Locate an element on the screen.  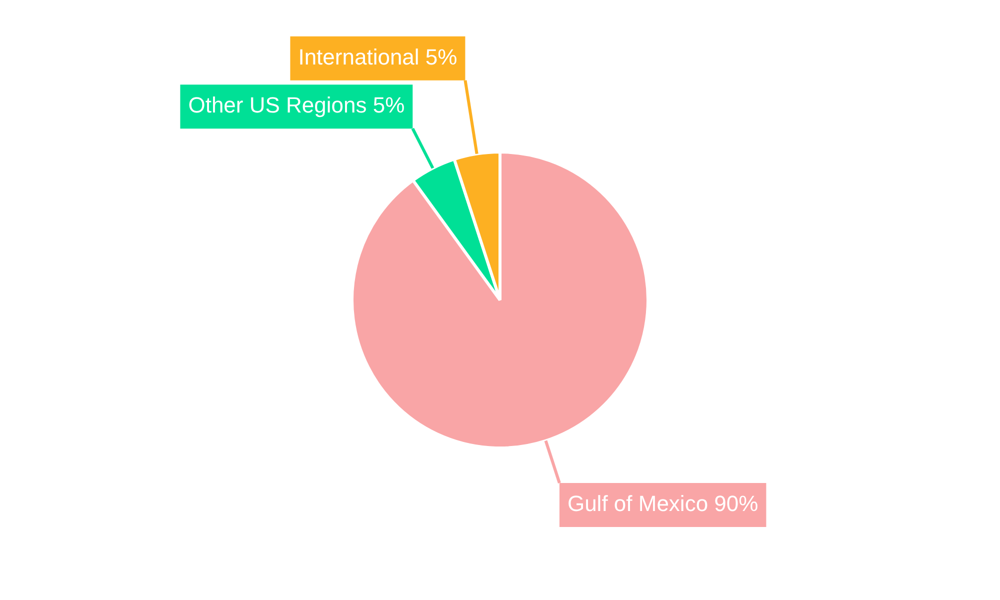
slice-label: Gulf of Mexico 90% is located at coordinates (662, 503).